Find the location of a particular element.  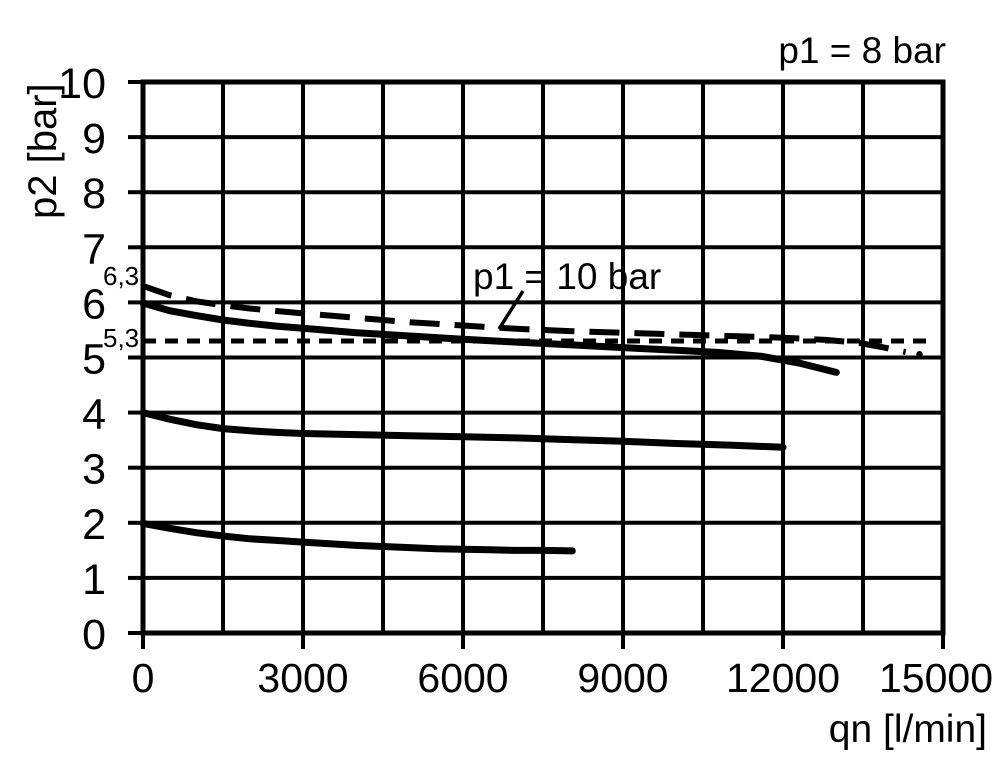

y-tick-label: 4 is located at coordinates (94, 415).